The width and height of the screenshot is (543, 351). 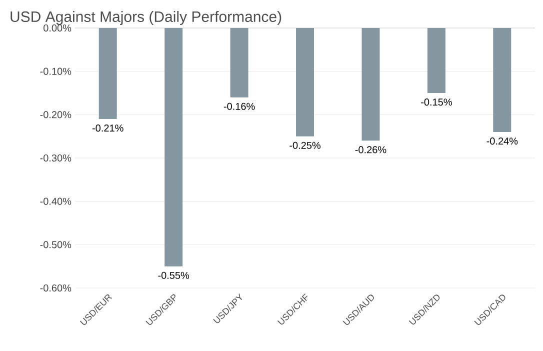 I want to click on data-label: -0.24%, so click(x=502, y=141).